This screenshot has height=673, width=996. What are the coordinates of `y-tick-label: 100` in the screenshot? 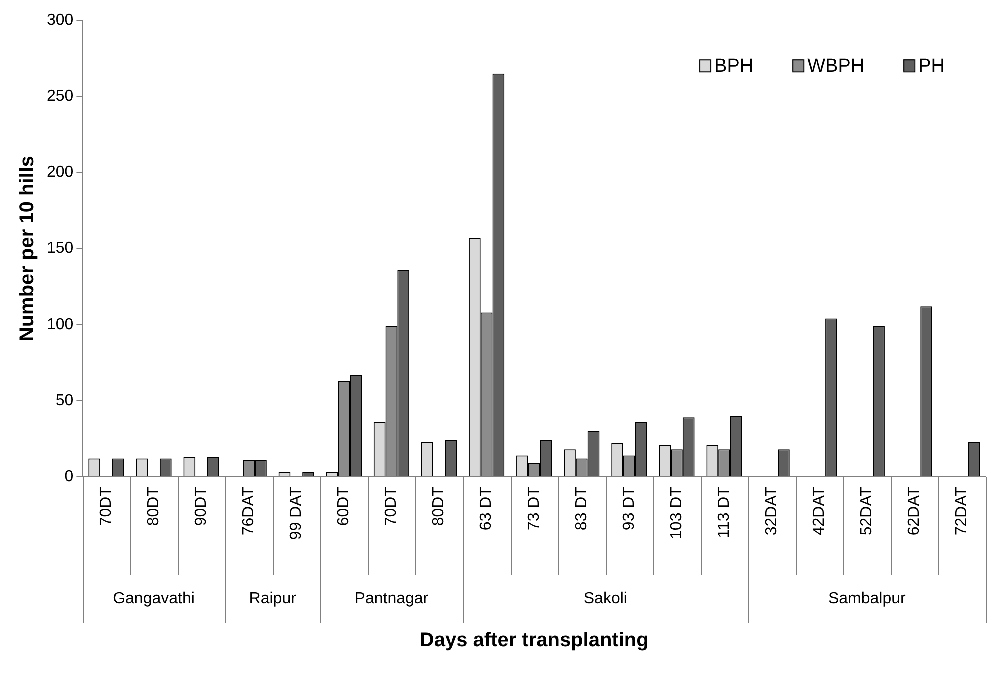 It's located at (60, 325).